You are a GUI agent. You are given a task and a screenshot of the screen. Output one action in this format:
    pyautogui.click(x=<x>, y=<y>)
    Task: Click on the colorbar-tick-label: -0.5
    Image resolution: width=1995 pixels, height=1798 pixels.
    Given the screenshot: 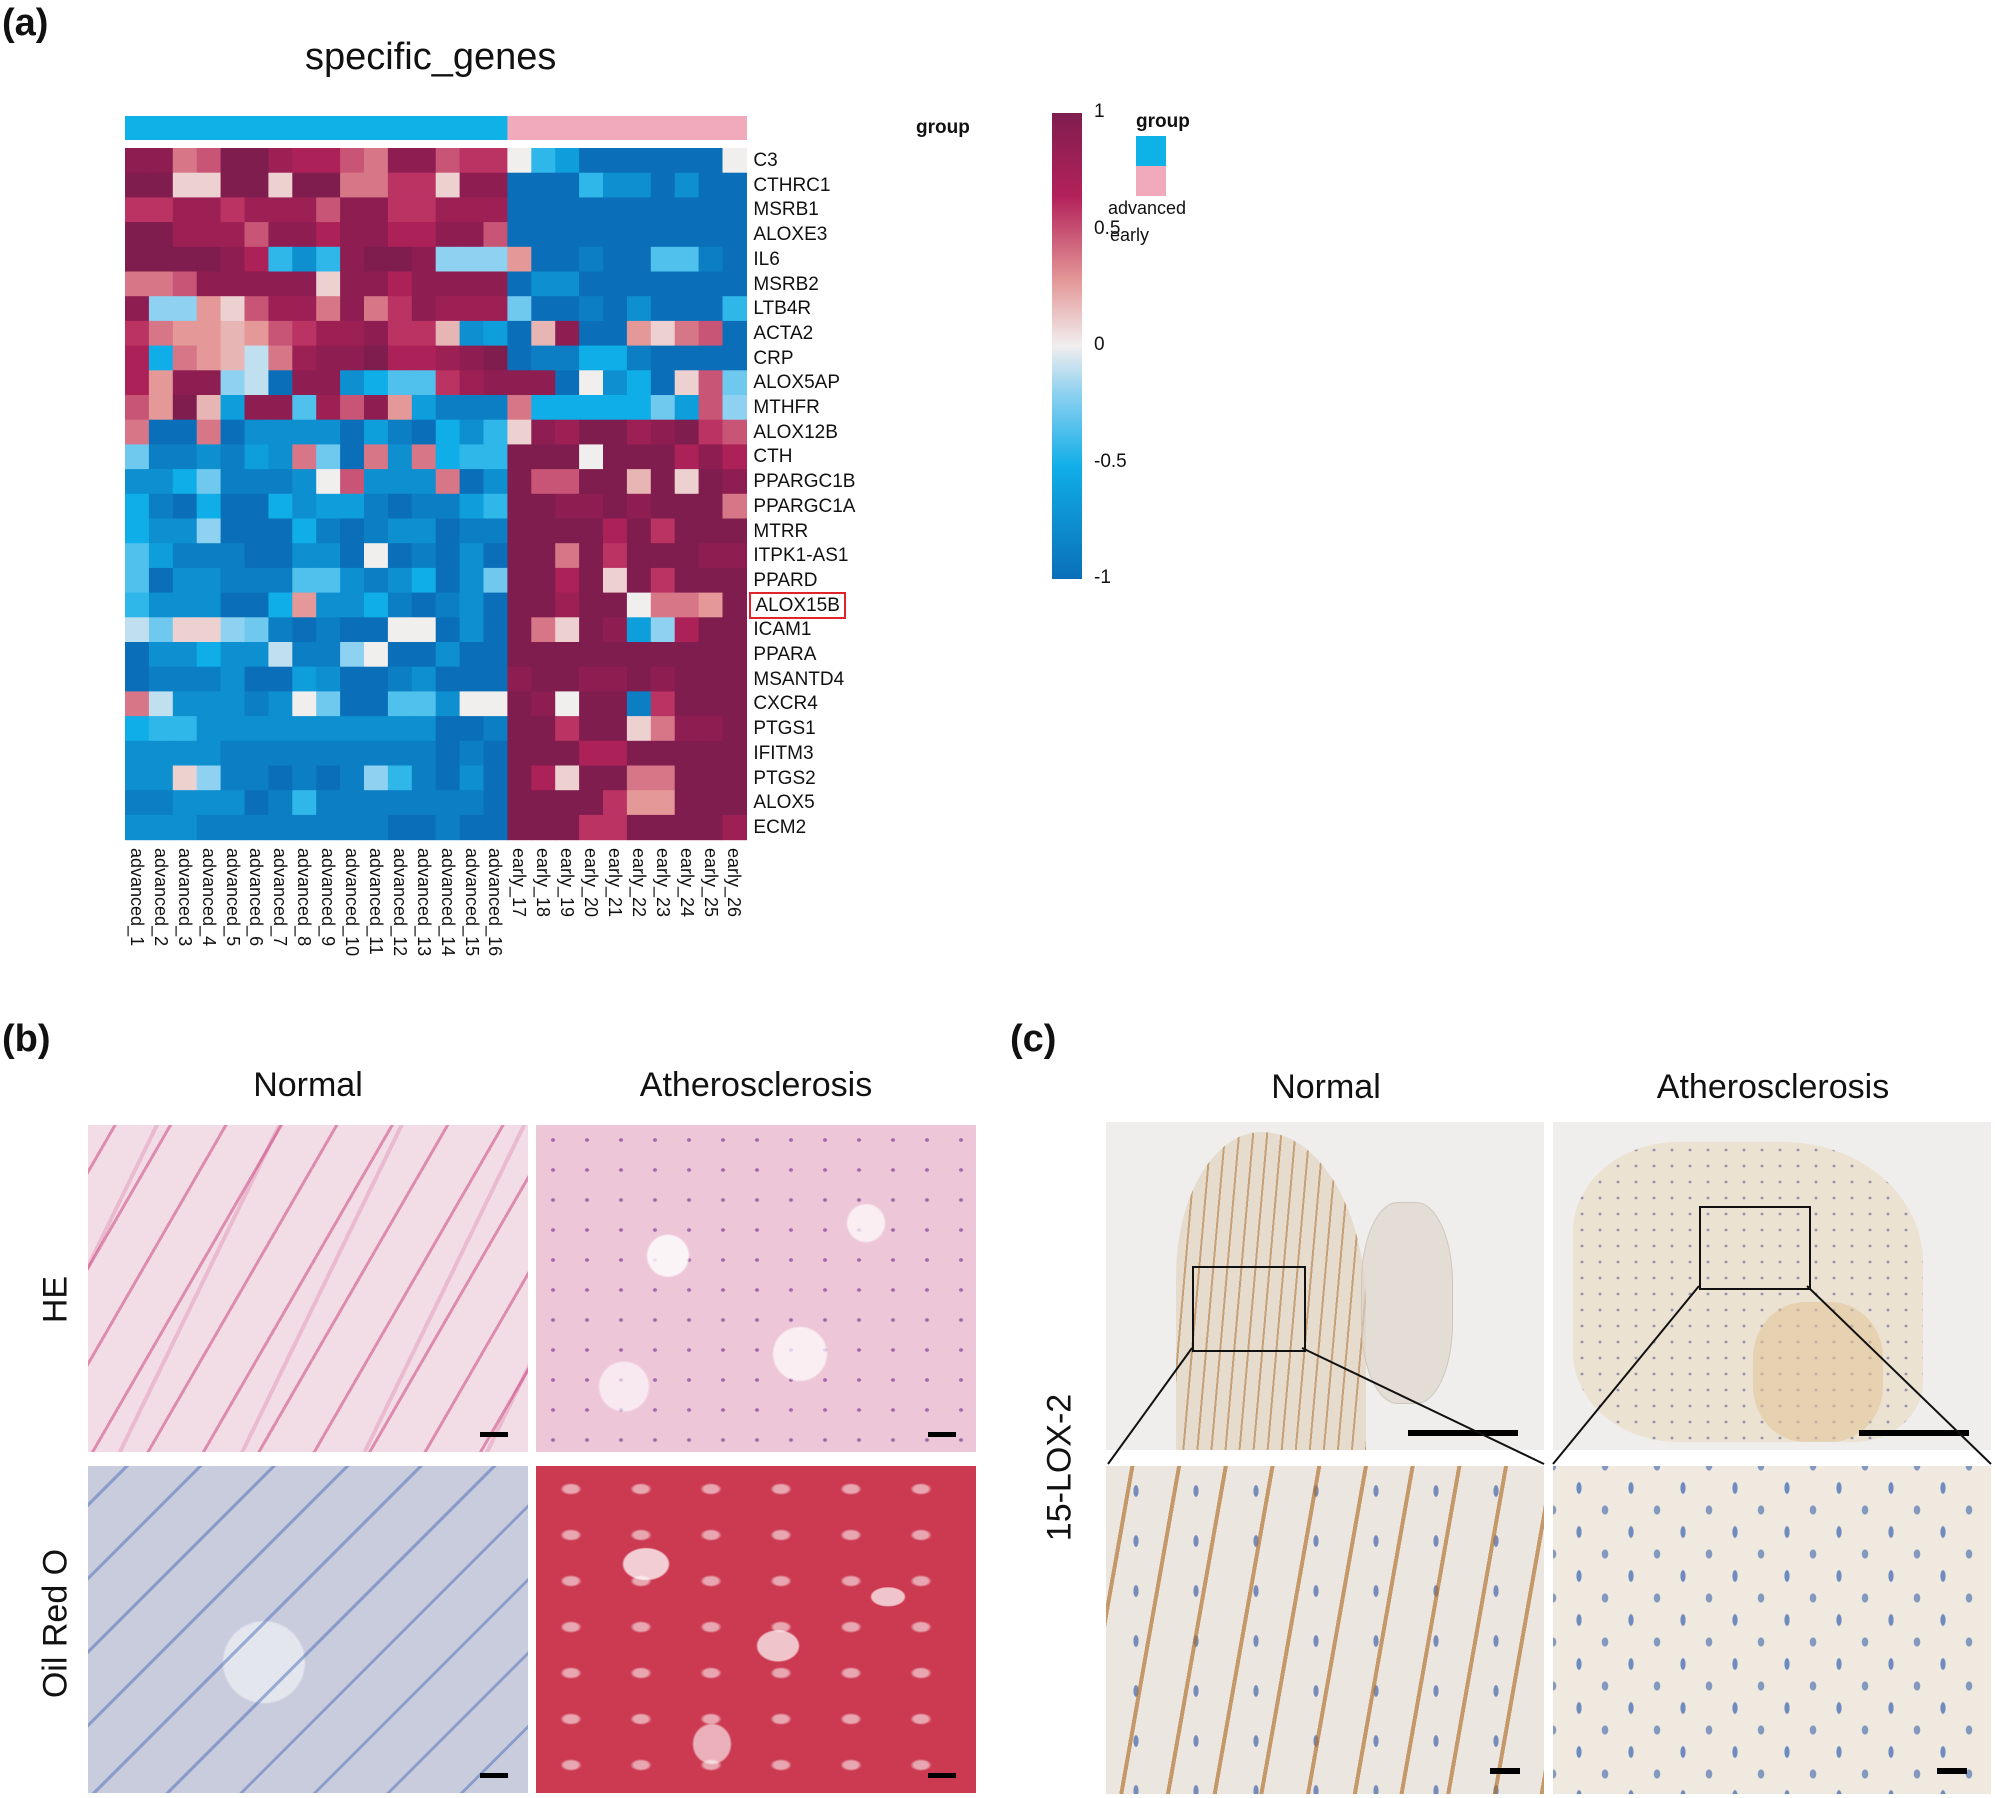 What is the action you would take?
    pyautogui.click(x=1110, y=461)
    